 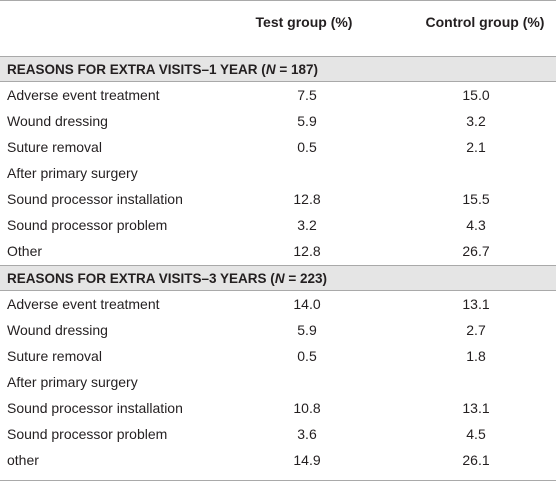 I want to click on table-row: Other 12.8 26.7, so click(x=278, y=251).